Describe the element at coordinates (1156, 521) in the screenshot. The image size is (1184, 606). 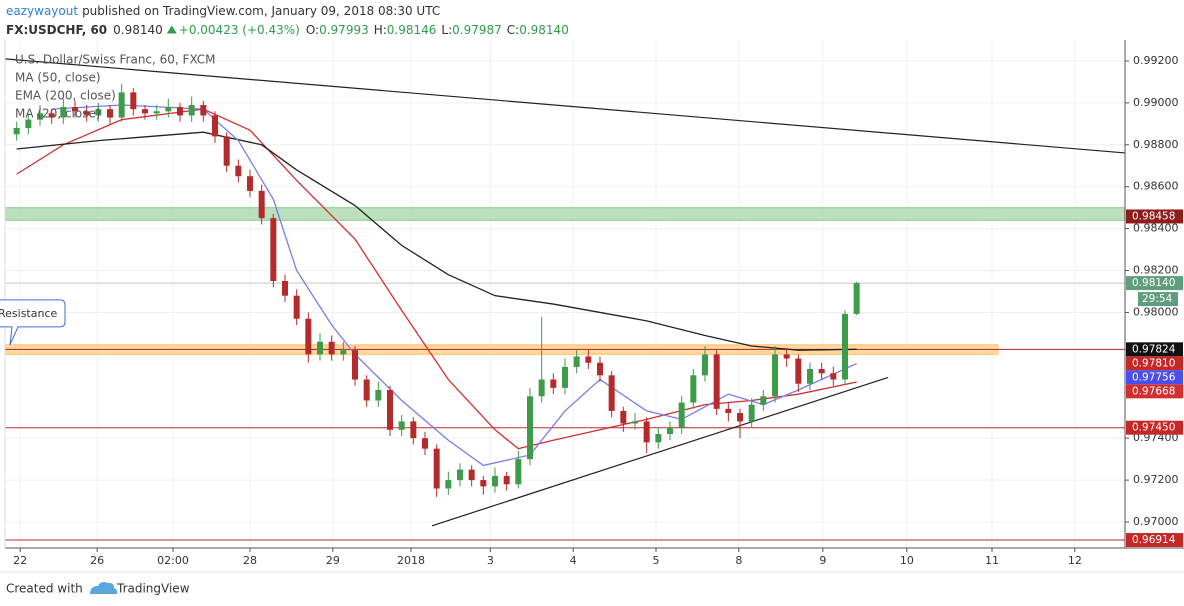
I see `y-tick-label: 0.97000` at that location.